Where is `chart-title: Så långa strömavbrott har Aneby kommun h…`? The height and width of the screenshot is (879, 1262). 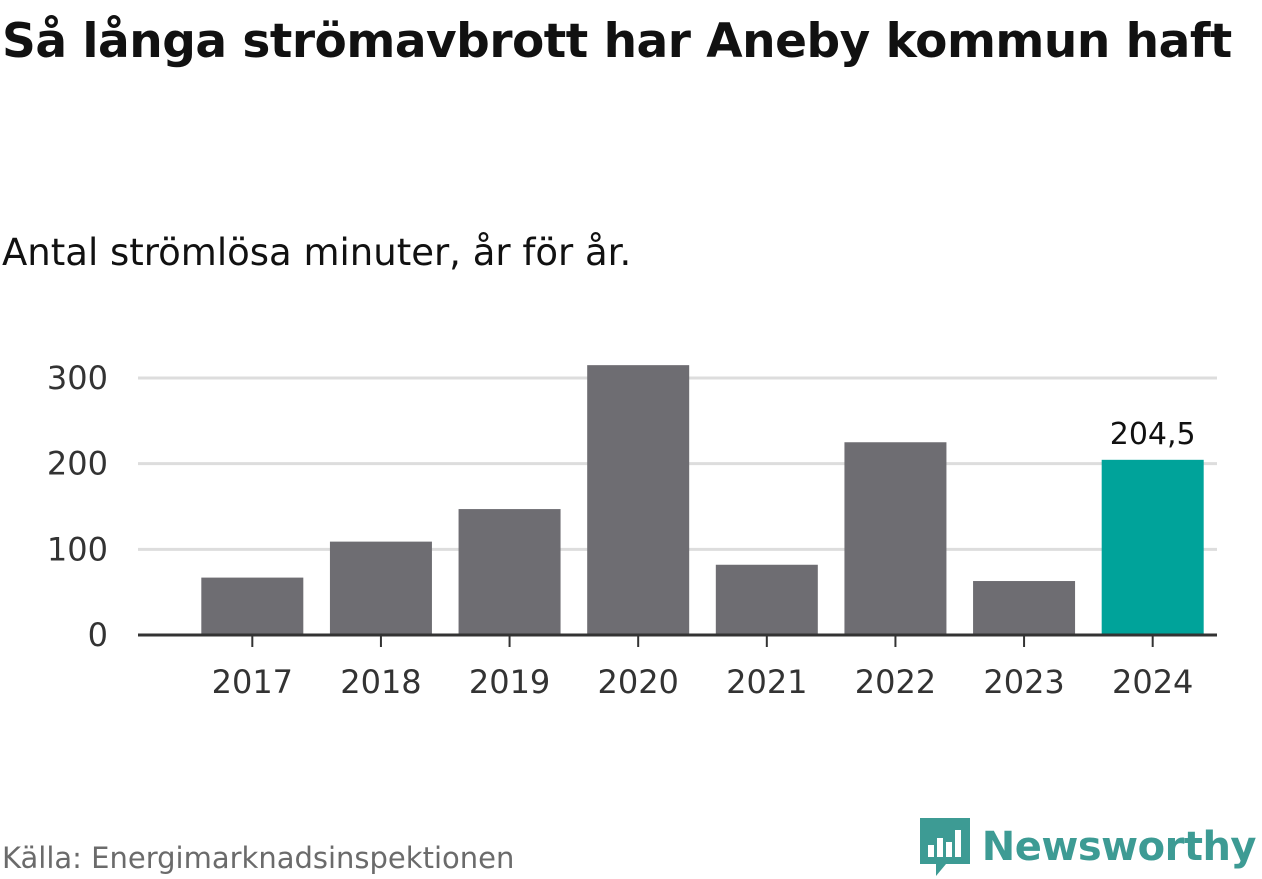 chart-title: Så långa strömavbrott har Aneby kommun h… is located at coordinates (617, 41).